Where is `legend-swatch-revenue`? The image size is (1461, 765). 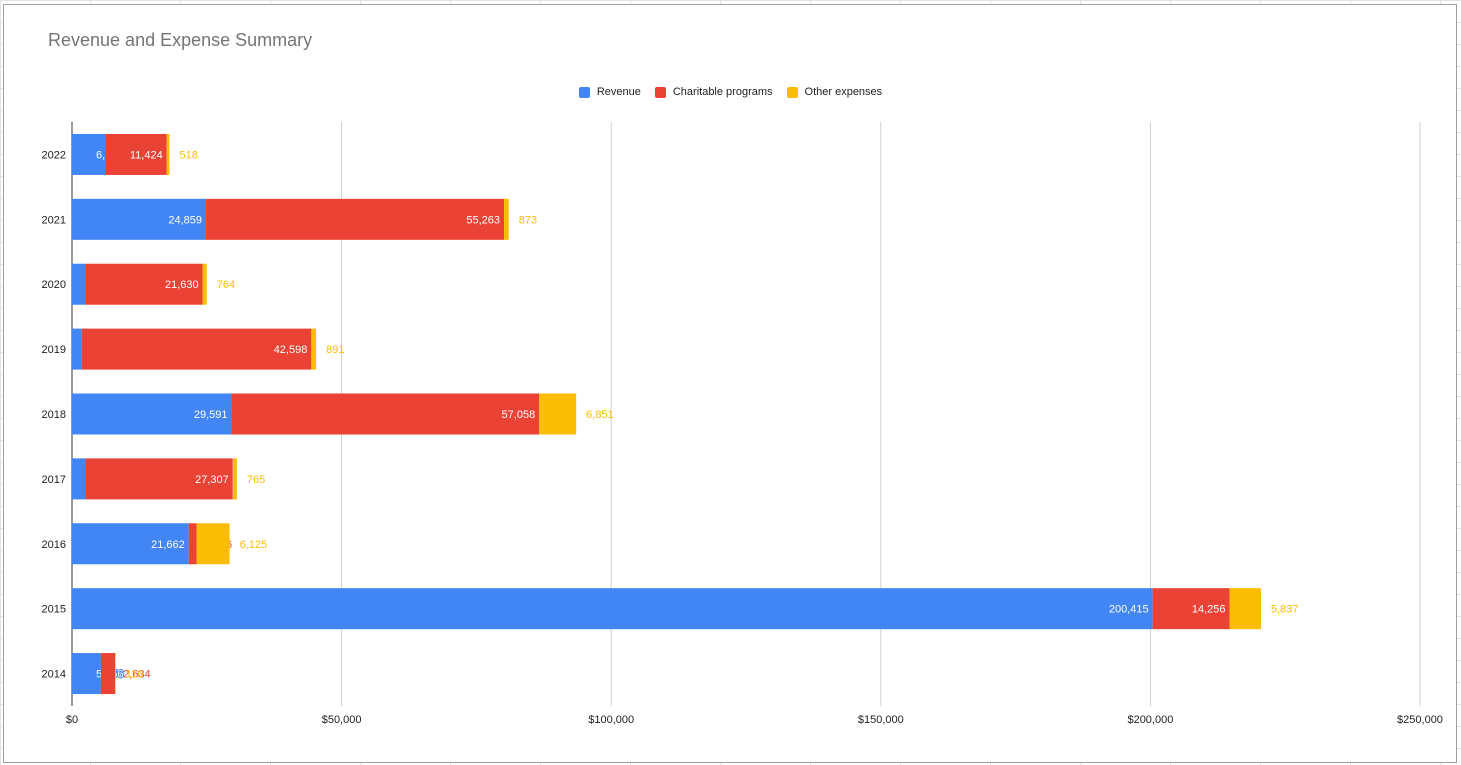
legend-swatch-revenue is located at coordinates (584, 92).